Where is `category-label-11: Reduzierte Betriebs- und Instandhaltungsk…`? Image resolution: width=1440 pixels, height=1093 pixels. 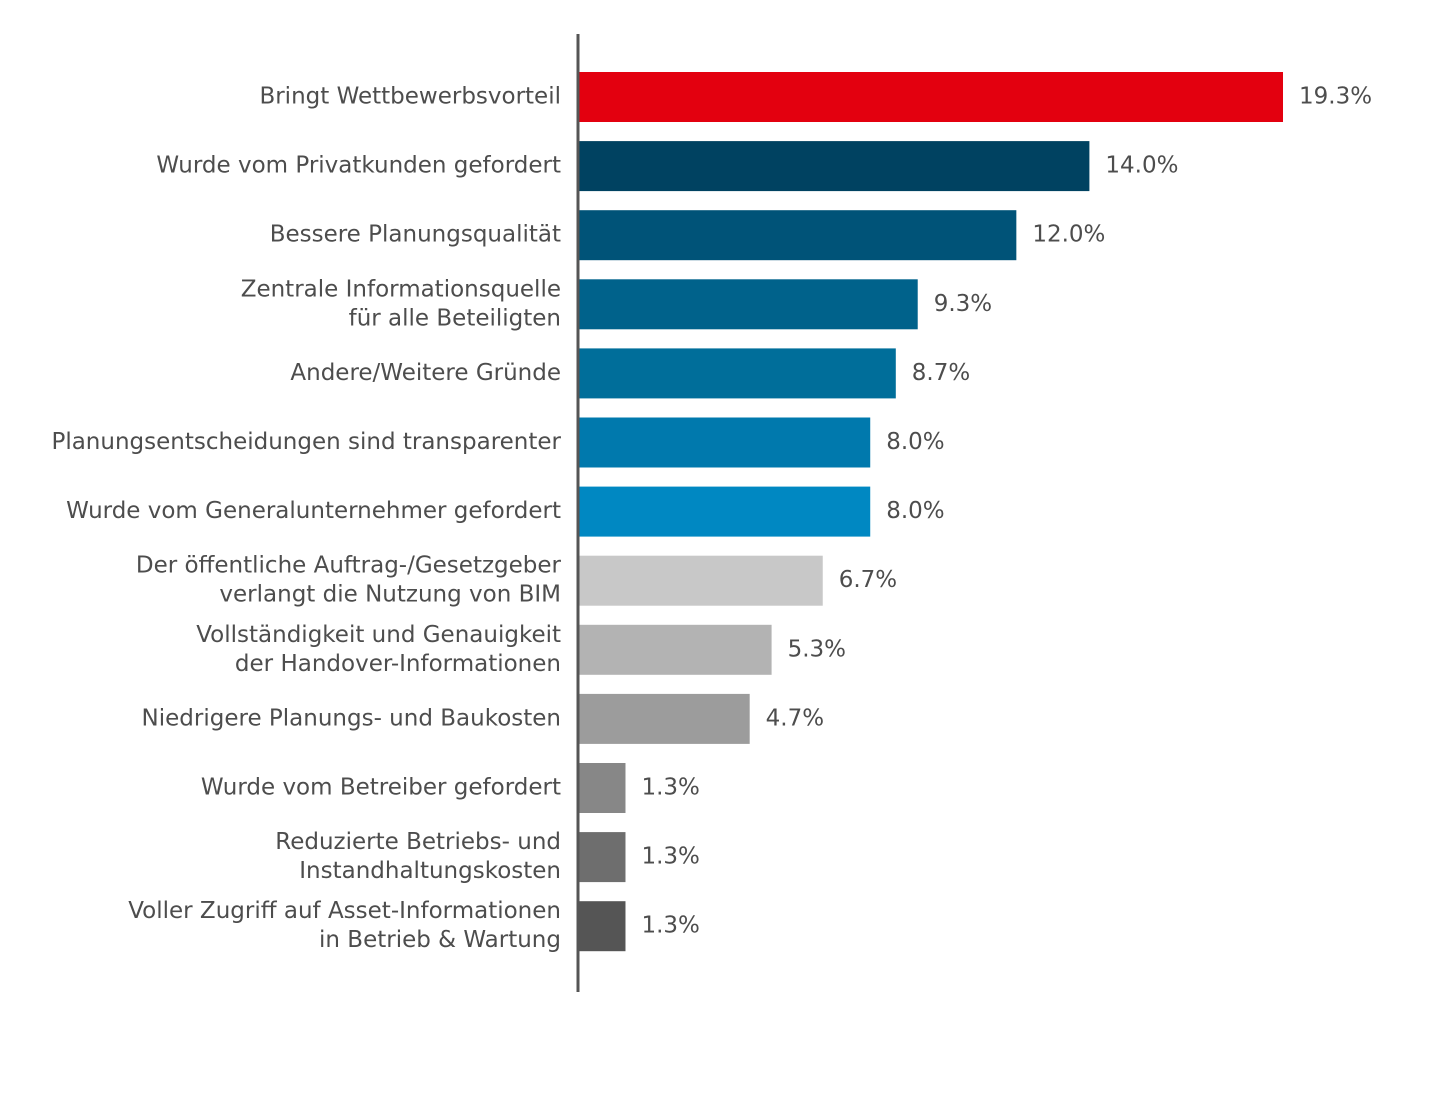 category-label-11: Reduzierte Betriebs- und Instandhaltungsk… is located at coordinates (418, 856).